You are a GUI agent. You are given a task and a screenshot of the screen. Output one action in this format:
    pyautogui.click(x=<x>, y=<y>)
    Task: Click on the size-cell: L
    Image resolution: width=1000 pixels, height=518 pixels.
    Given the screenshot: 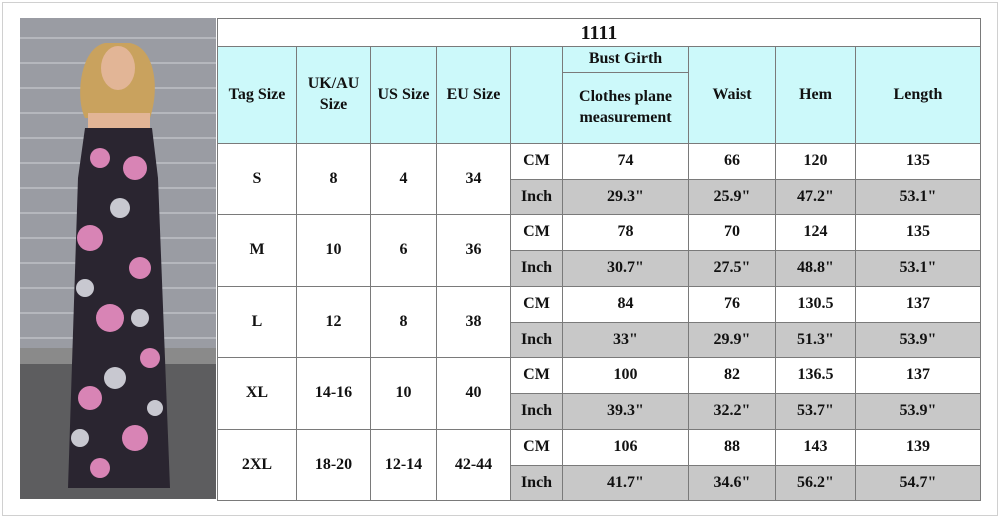 What is the action you would take?
    pyautogui.click(x=257, y=322)
    